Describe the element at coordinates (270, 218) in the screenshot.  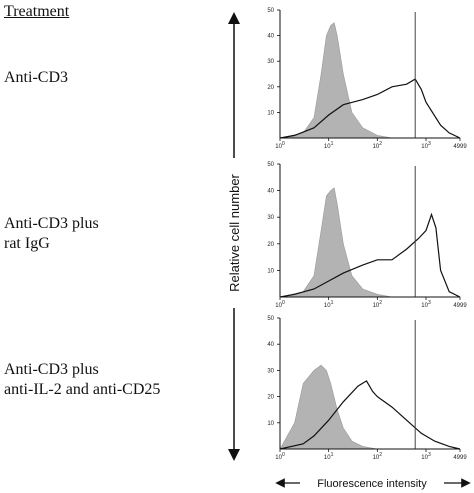
I see `y-tick-label-2-30: 30` at that location.